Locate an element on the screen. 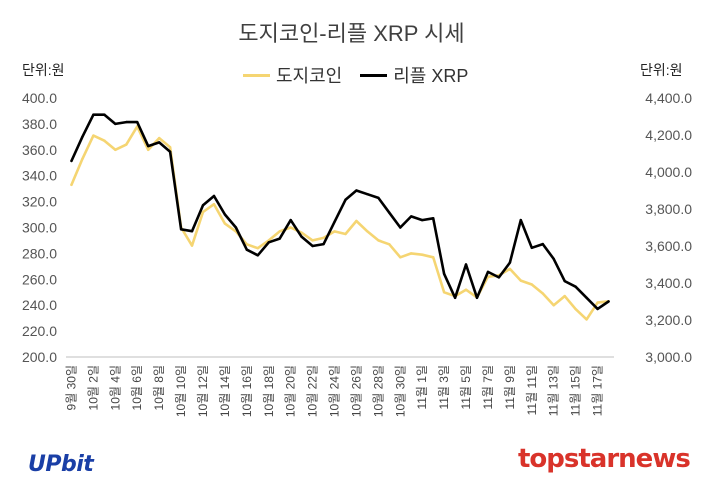  legend-item-dogecoin: 도지코인 is located at coordinates (292, 75).